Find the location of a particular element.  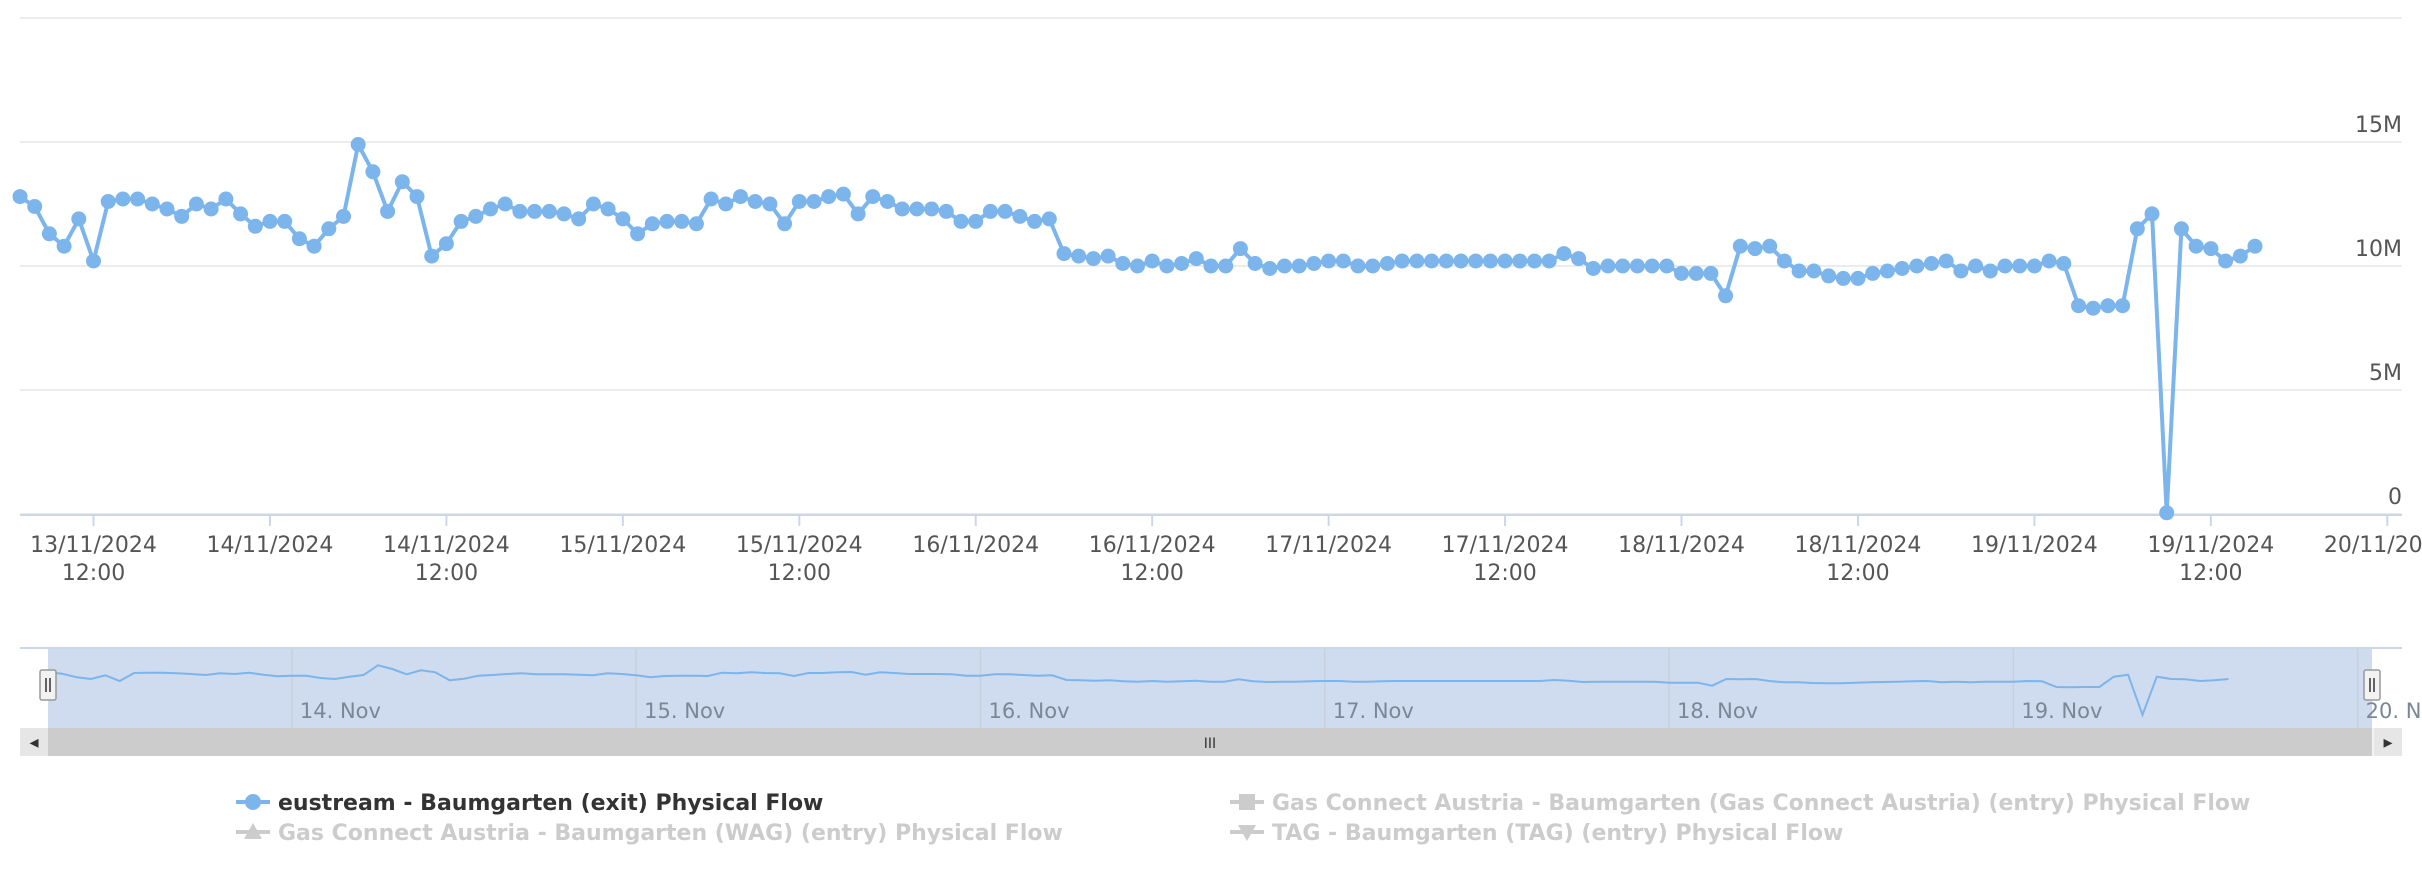

navigator-handle-right is located at coordinates (2372, 685).